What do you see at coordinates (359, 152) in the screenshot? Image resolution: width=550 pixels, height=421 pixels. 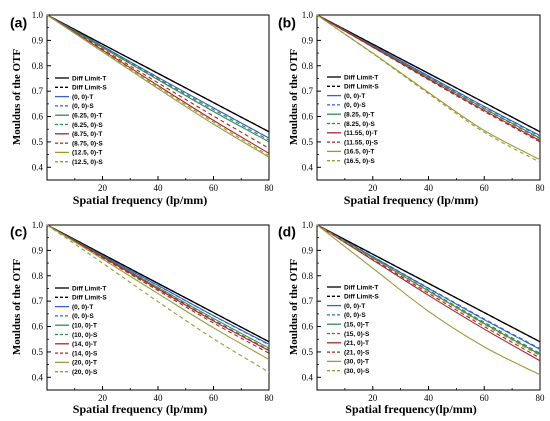 I see `legend-entry: (16.5, 0)-T` at bounding box center [359, 152].